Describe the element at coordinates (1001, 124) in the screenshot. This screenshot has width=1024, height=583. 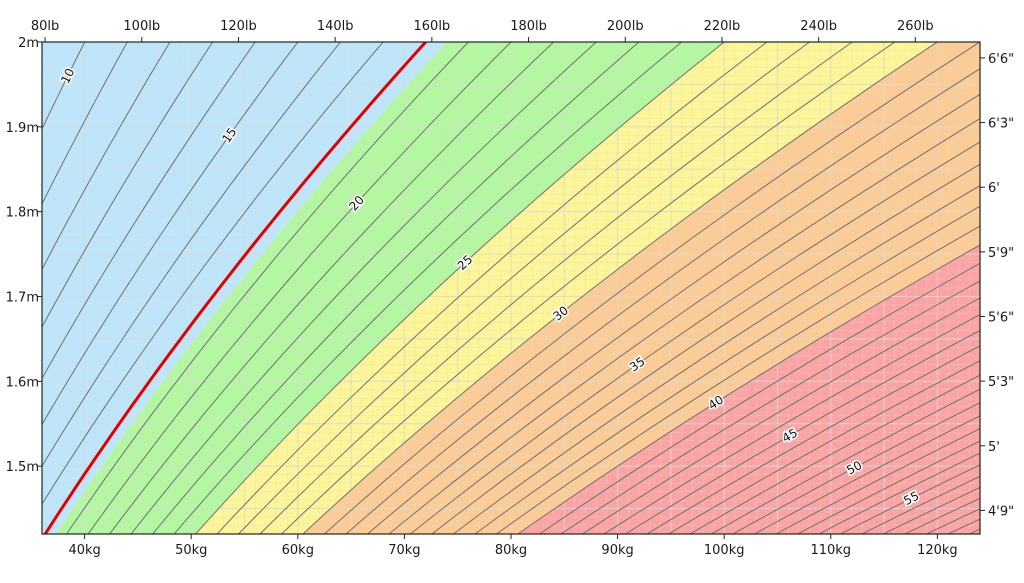
I see `right-tick-label: 6'3"` at that location.